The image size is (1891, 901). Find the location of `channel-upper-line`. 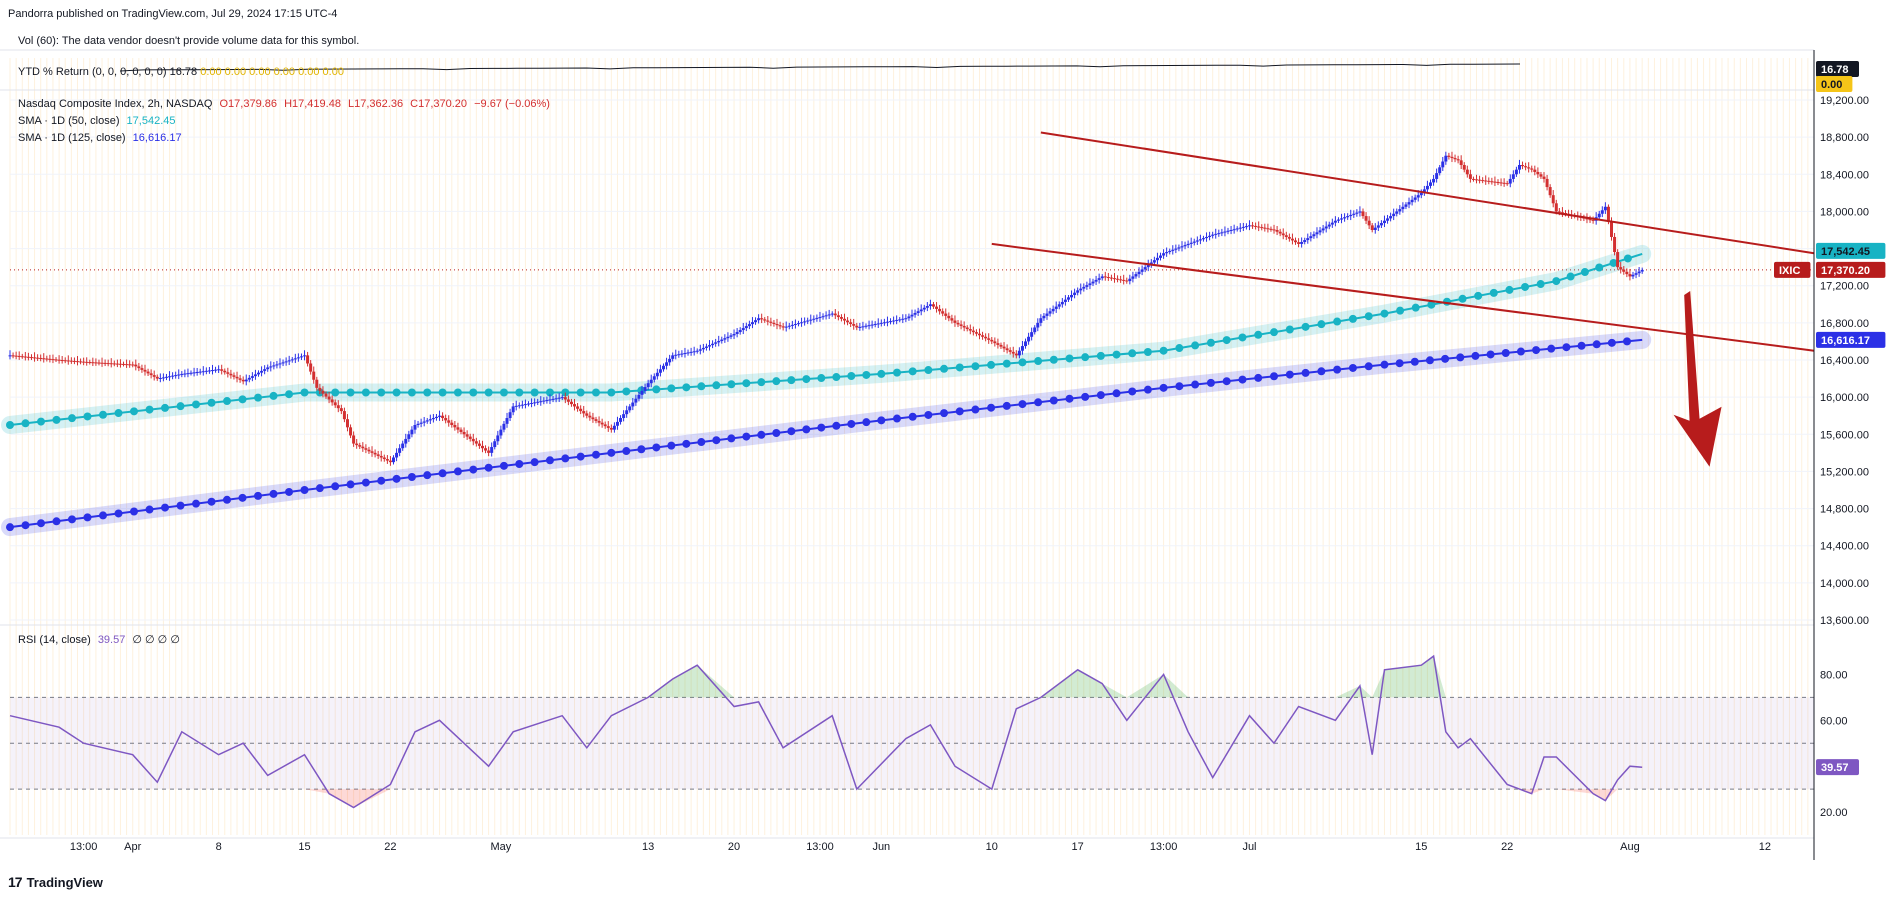

channel-upper-line is located at coordinates (1427, 193).